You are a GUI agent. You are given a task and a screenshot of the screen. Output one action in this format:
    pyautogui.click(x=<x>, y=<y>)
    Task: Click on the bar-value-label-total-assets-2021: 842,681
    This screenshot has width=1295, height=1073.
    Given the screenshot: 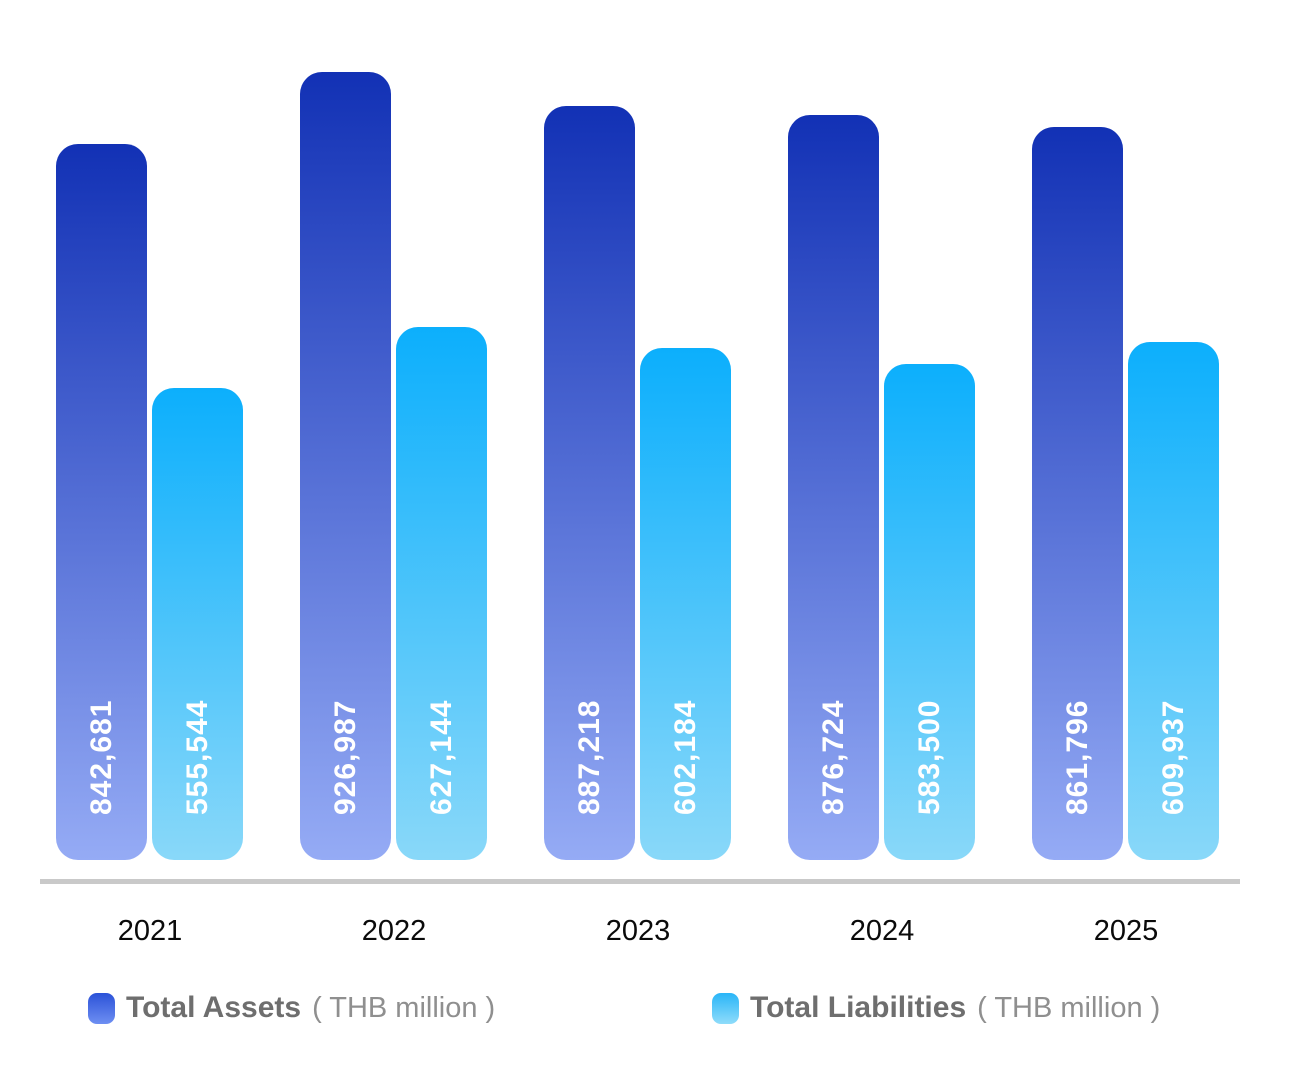 What is the action you would take?
    pyautogui.click(x=101, y=757)
    